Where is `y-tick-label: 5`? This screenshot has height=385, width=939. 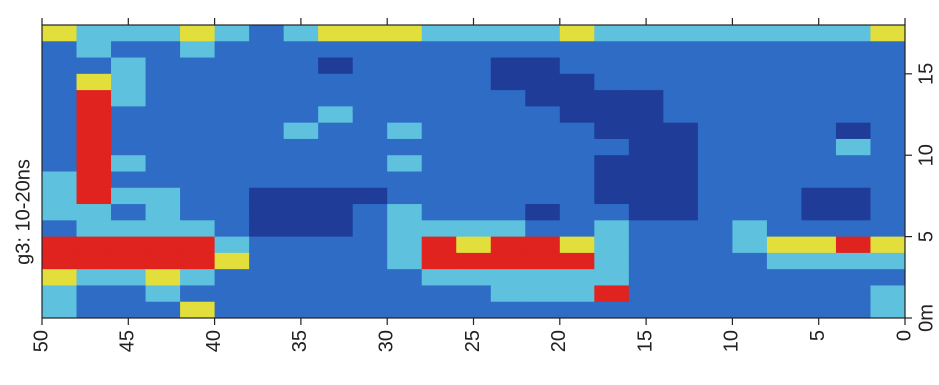
y-tick-label: 5 is located at coordinates (926, 236).